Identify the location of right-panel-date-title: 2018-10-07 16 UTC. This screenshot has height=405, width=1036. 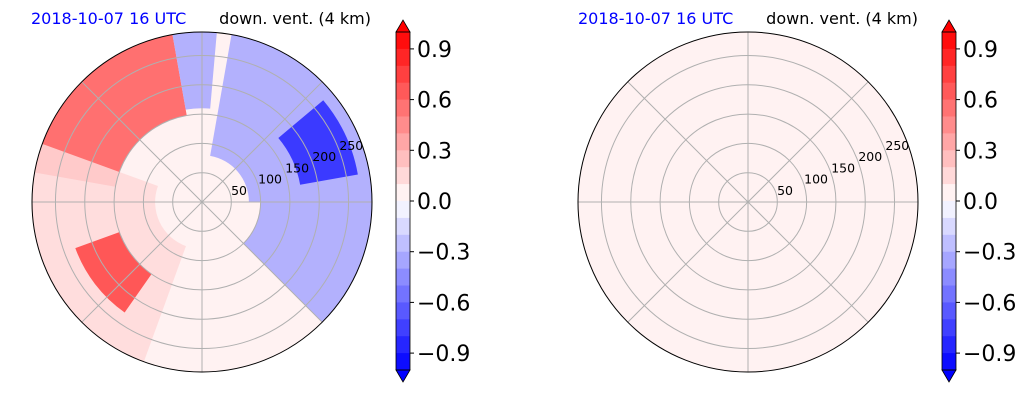
(655, 18).